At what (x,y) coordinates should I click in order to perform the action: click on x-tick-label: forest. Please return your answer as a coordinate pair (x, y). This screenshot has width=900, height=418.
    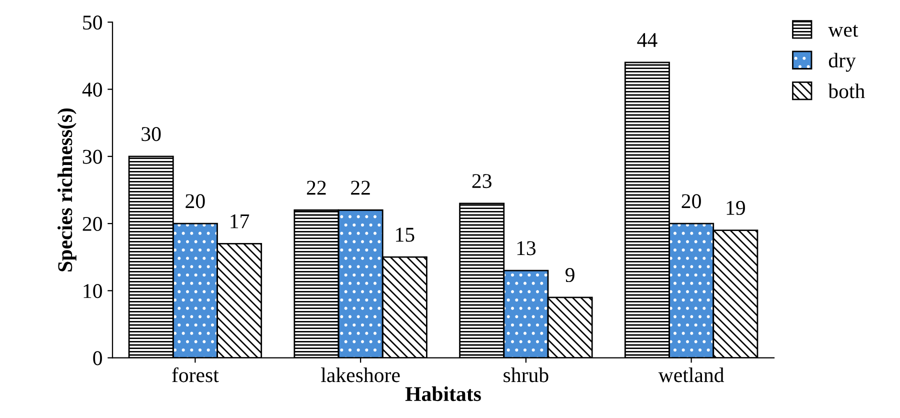
    Looking at the image, I should click on (195, 374).